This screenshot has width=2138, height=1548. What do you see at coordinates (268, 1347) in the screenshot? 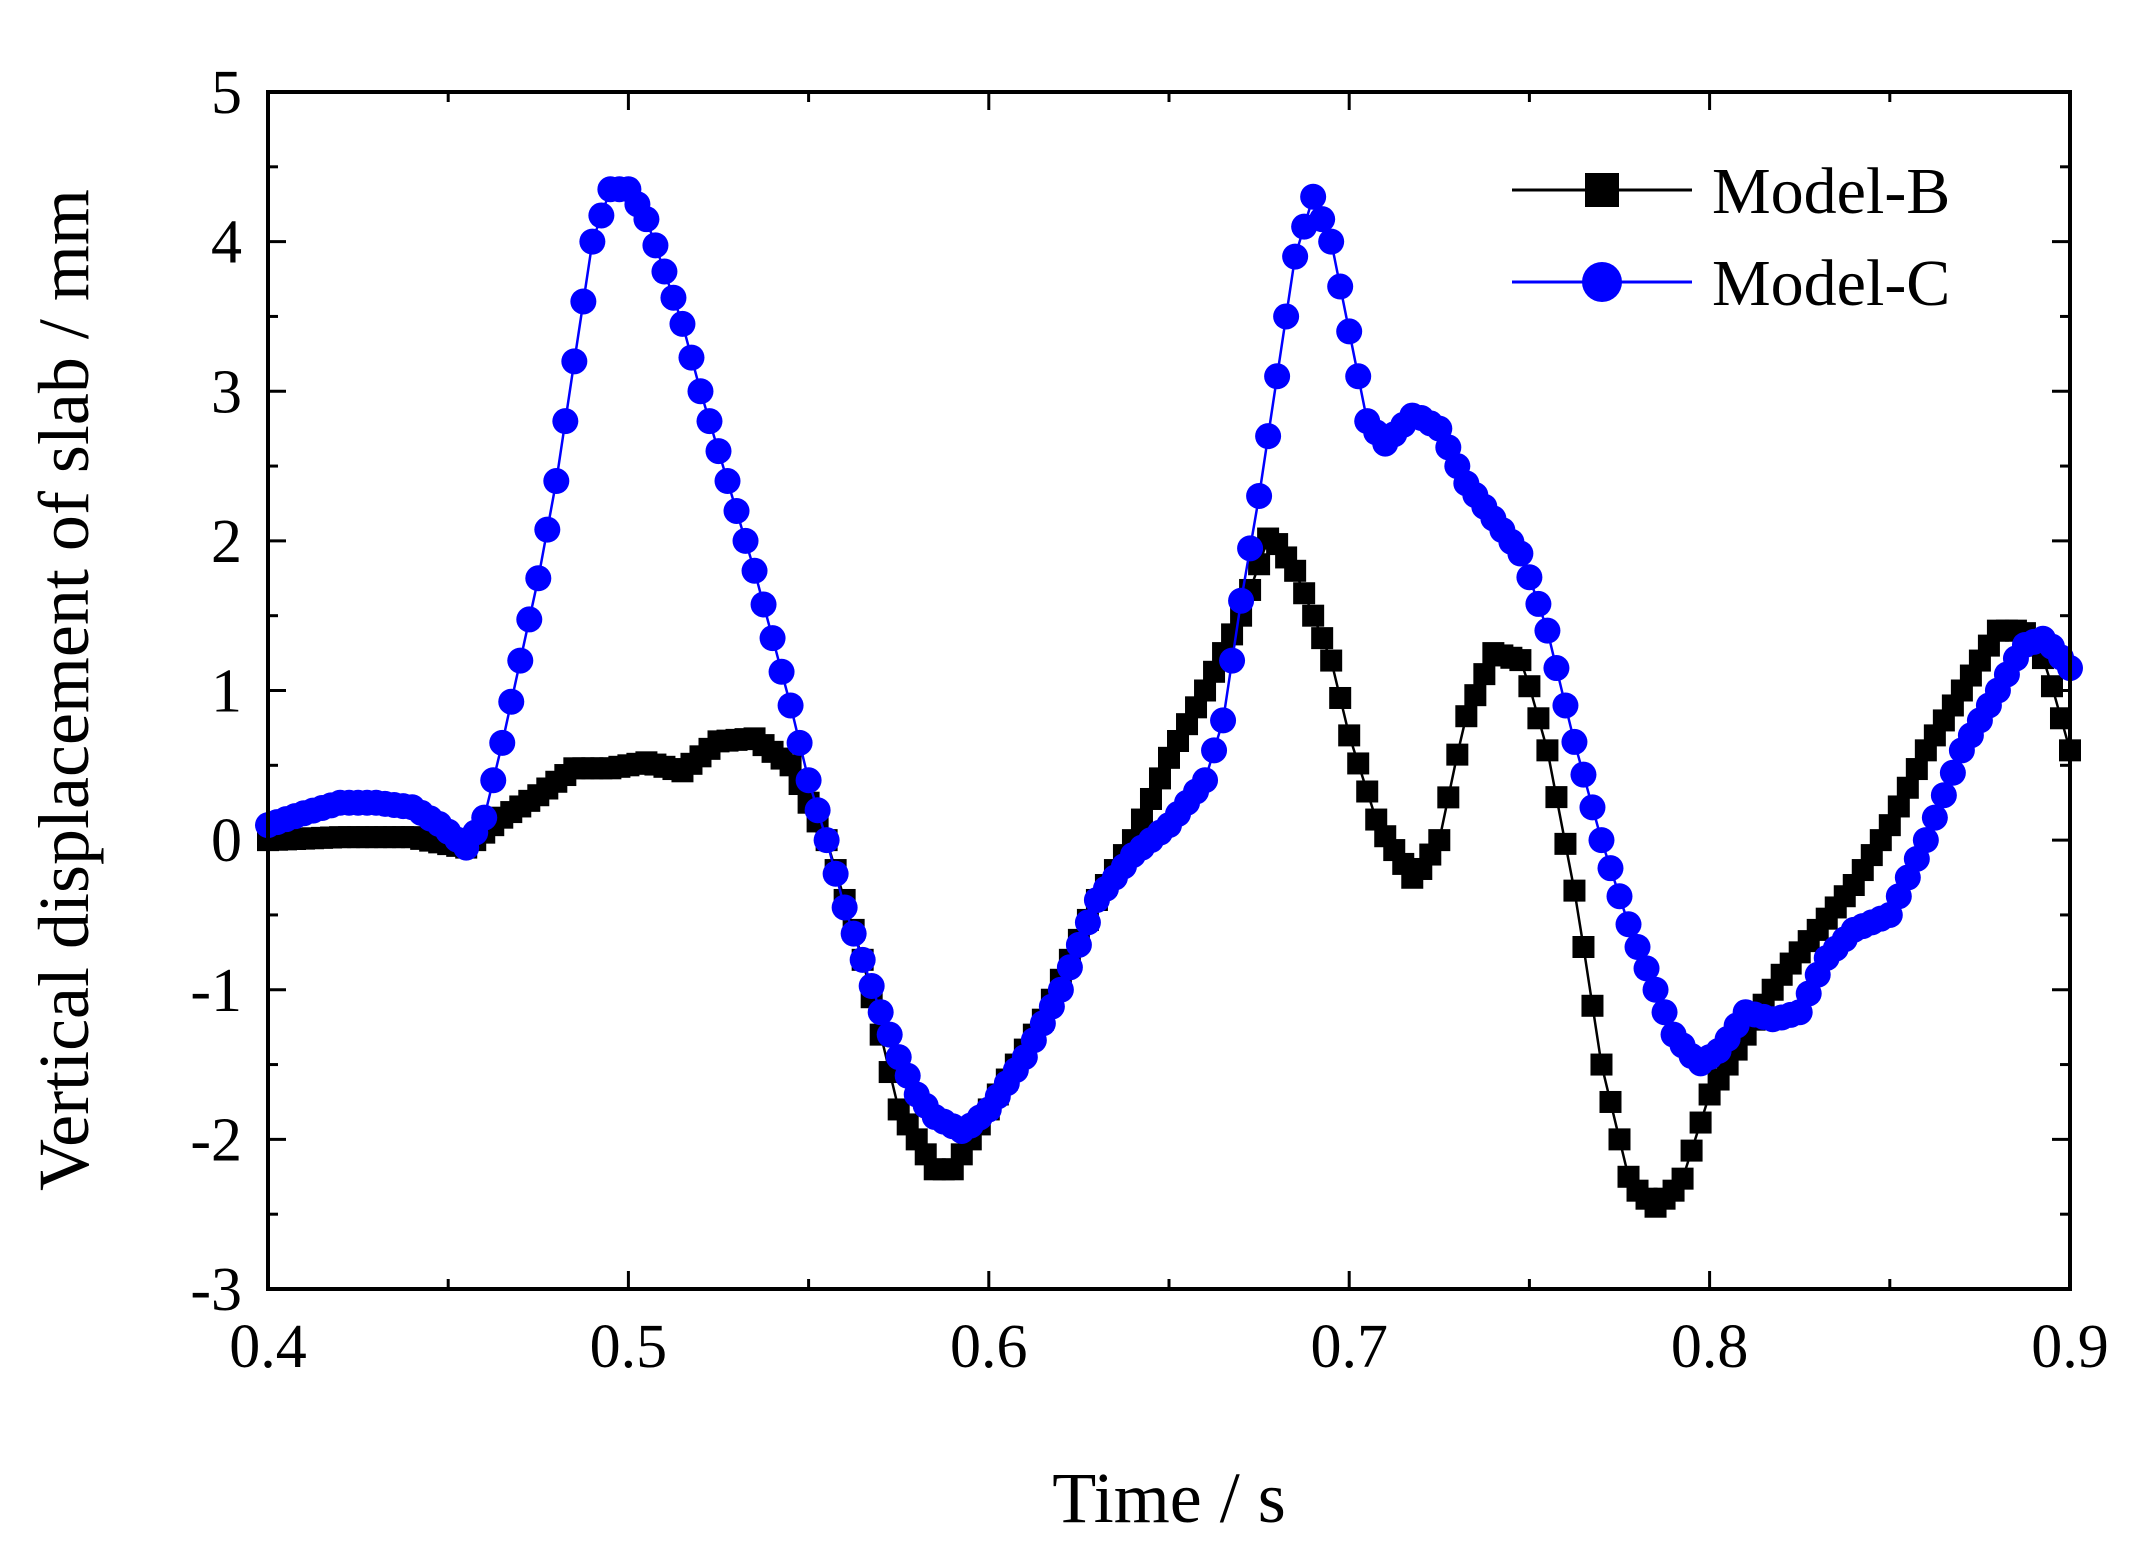
I see `x-tick-label: 0.4` at bounding box center [268, 1347].